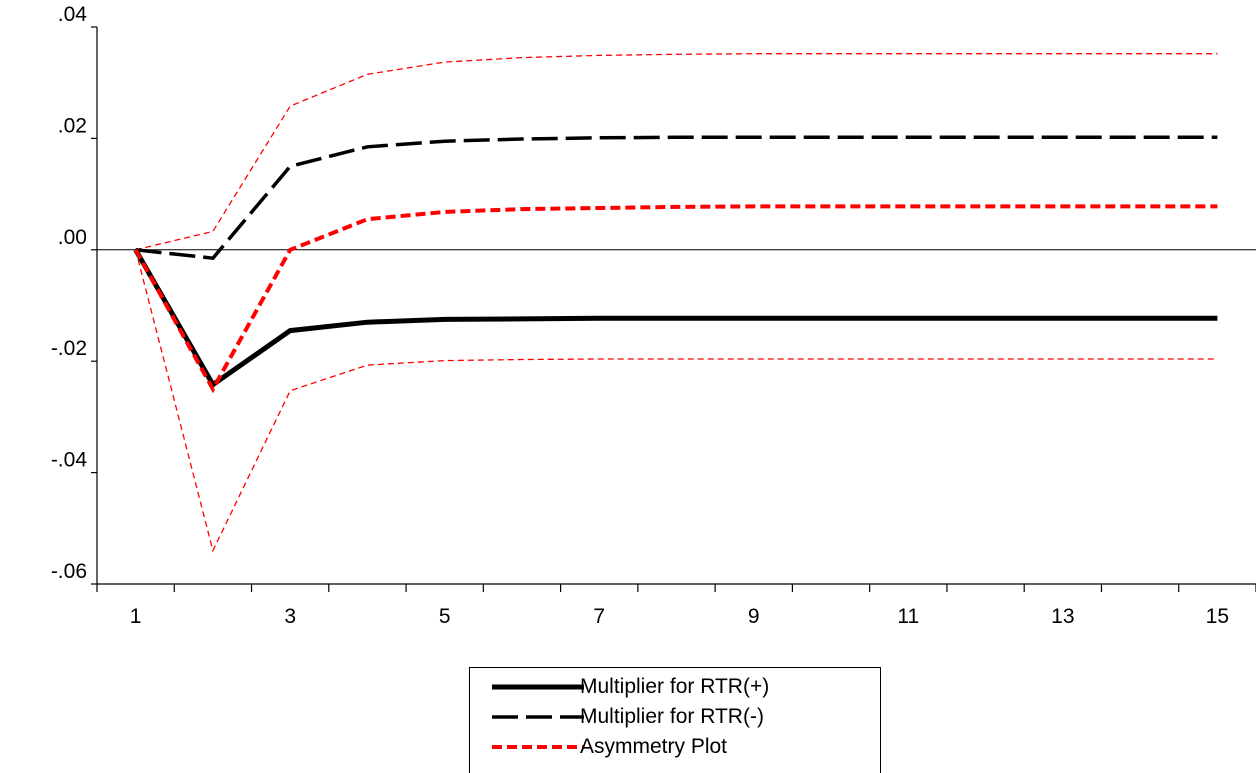 The height and width of the screenshot is (773, 1256). Describe the element at coordinates (136, 616) in the screenshot. I see `x-tick-label: 1` at that location.